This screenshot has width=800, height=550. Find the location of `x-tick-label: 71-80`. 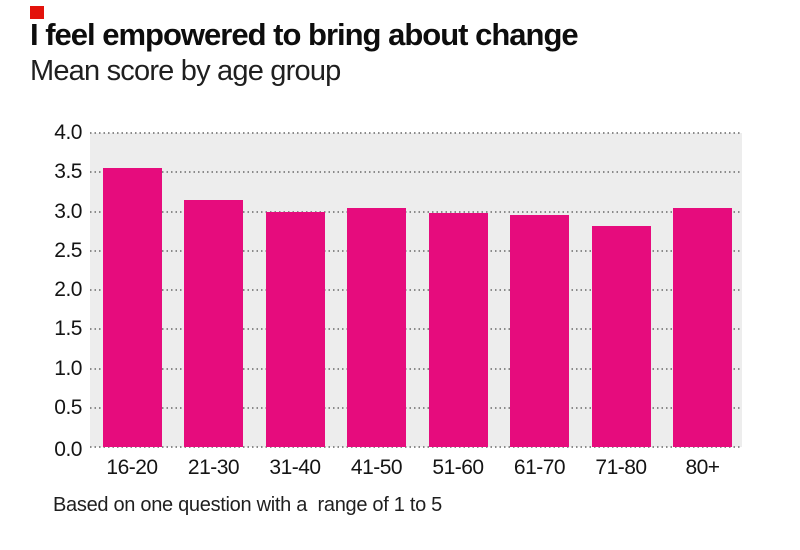

x-tick-label: 71-80 is located at coordinates (621, 467).